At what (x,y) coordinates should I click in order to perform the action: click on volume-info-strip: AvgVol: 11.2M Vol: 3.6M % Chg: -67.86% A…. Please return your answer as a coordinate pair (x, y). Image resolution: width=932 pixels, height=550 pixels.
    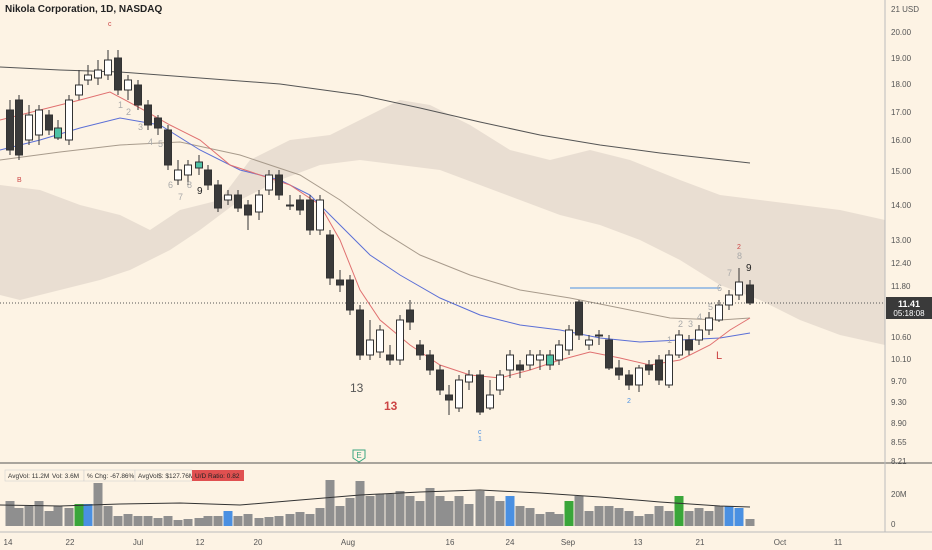
    Looking at the image, I should click on (124, 475).